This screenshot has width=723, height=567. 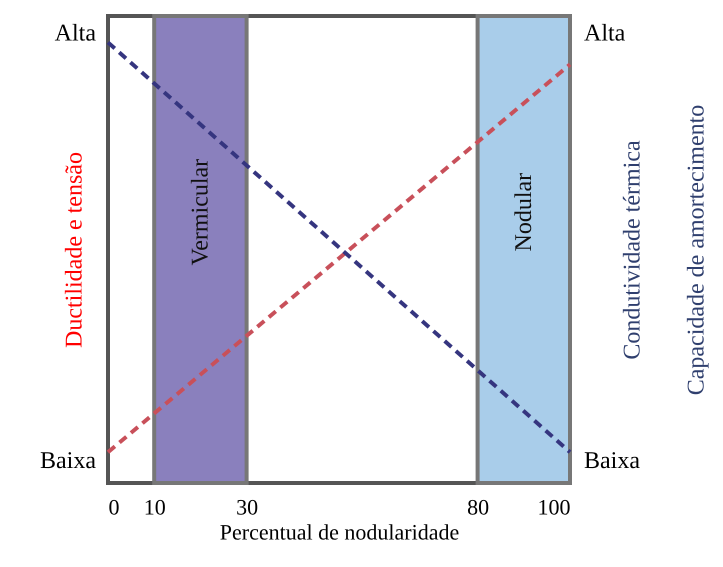 What do you see at coordinates (247, 507) in the screenshot?
I see `x-tick-label: 30` at bounding box center [247, 507].